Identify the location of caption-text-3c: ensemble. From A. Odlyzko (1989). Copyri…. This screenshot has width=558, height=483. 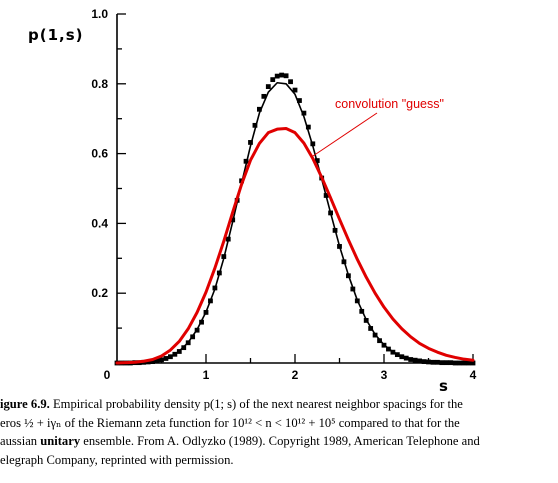
(281, 441).